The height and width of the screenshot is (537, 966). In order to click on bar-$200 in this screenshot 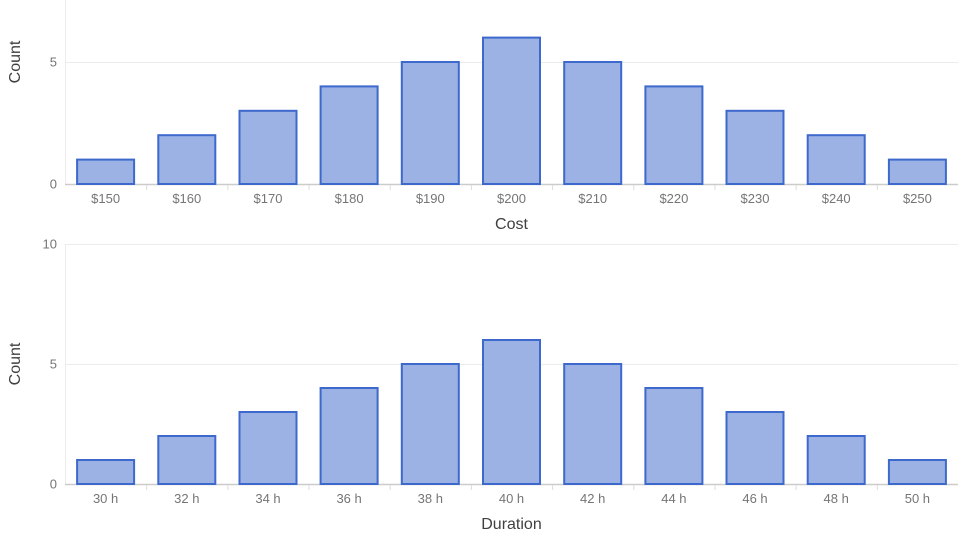, I will do `click(511, 110)`.